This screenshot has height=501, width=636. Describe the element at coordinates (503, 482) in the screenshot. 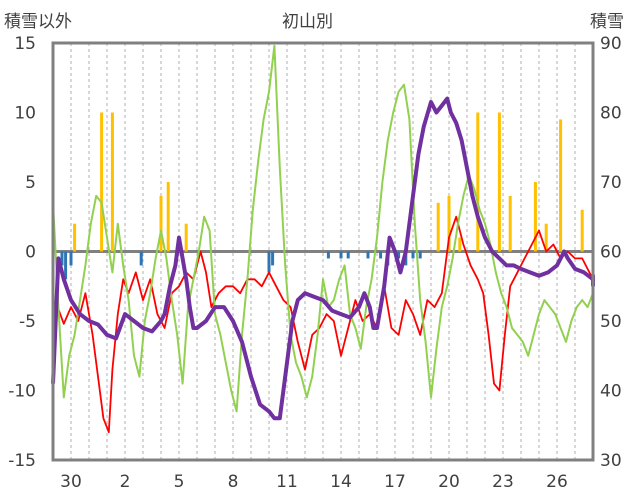

I see `x-tick-label: 23` at that location.